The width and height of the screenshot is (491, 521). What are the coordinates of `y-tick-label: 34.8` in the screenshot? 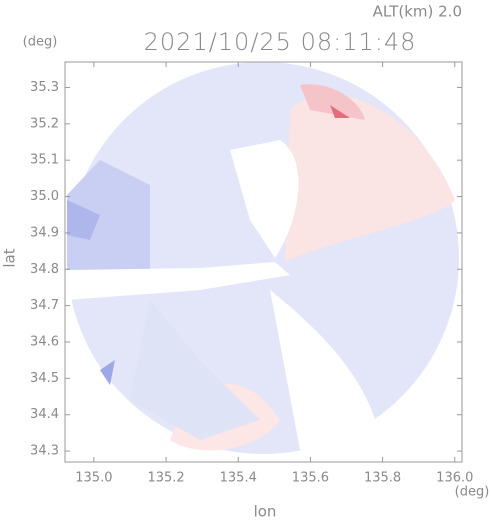 It's located at (44, 269).